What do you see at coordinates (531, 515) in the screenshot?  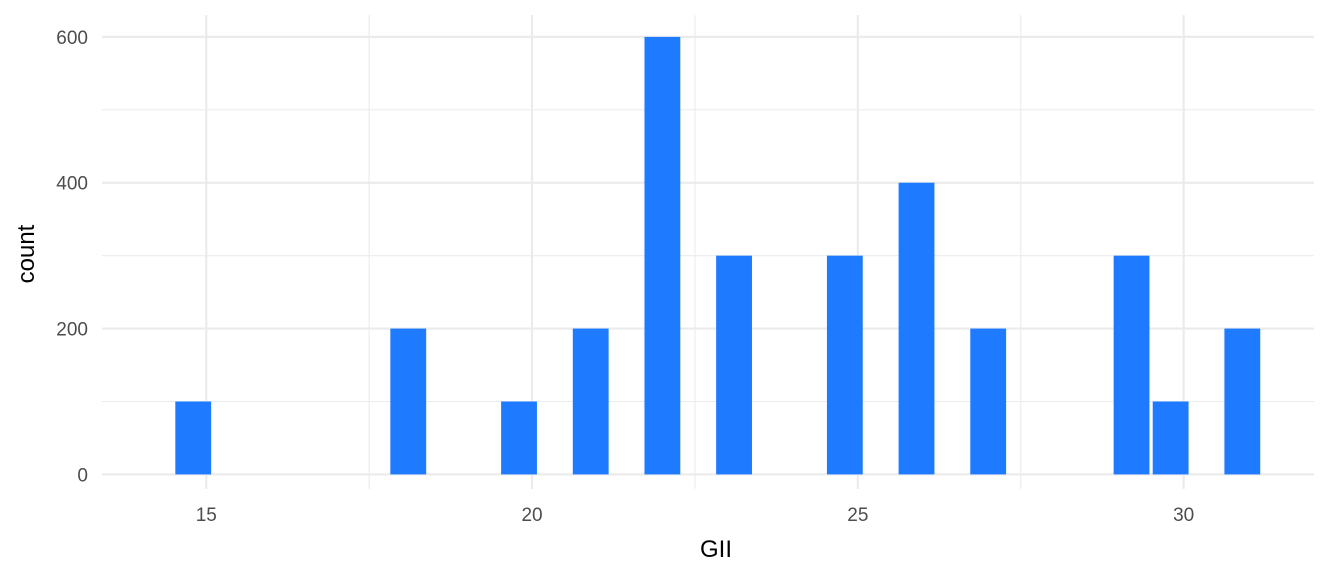 I see `x-tick-label: 20` at bounding box center [531, 515].